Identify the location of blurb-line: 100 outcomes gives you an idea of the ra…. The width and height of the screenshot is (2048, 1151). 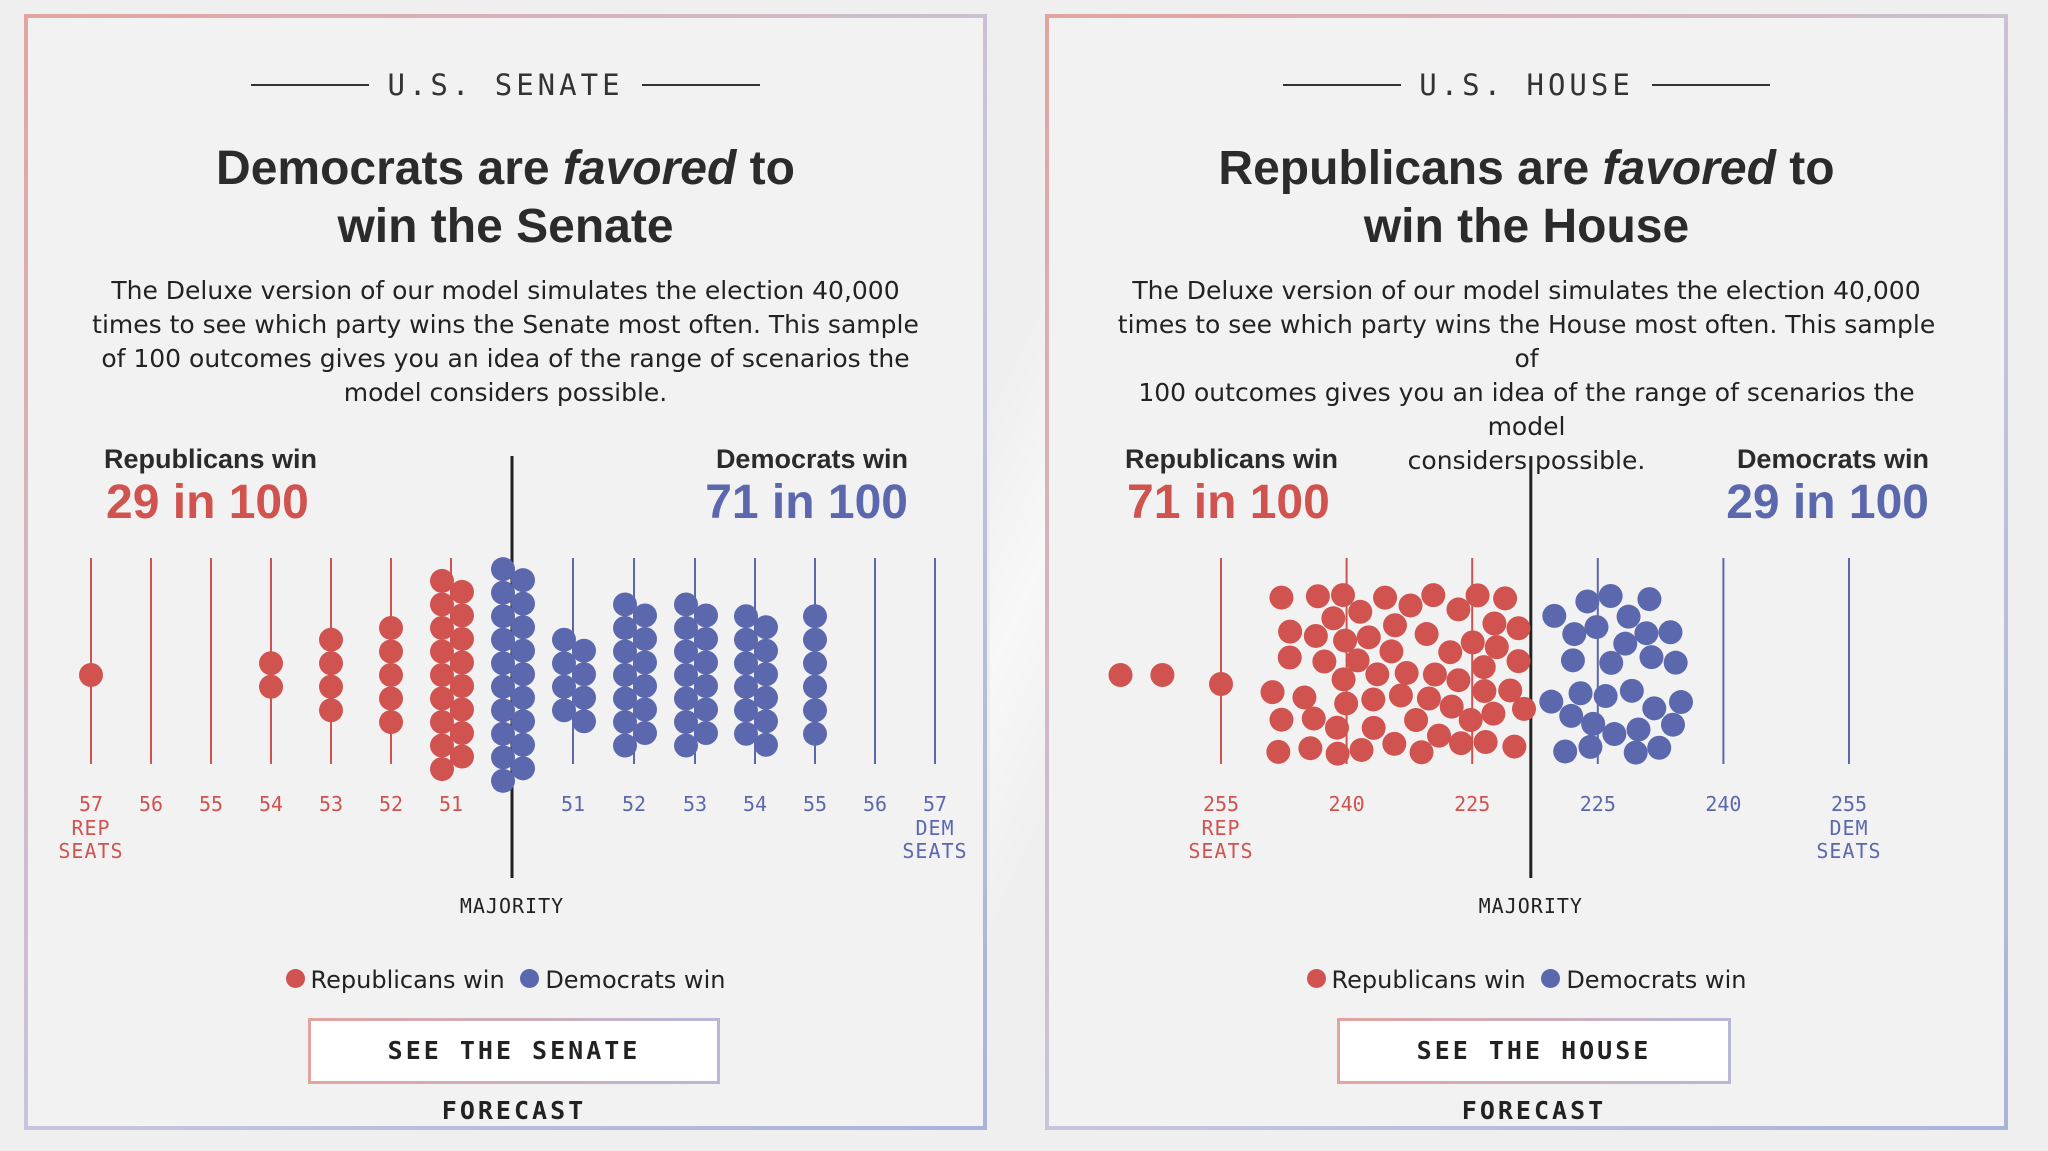
(1526, 409).